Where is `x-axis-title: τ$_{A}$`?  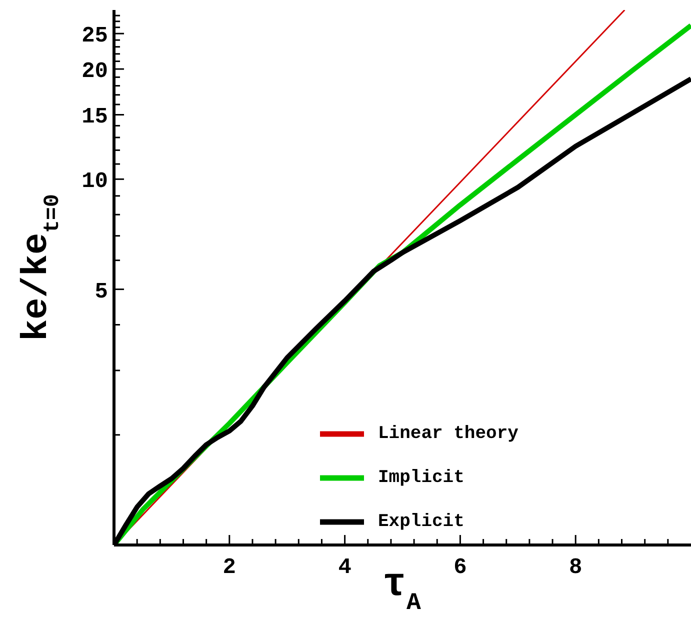
x-axis-title: τ$_{A}$ is located at coordinates (402, 589).